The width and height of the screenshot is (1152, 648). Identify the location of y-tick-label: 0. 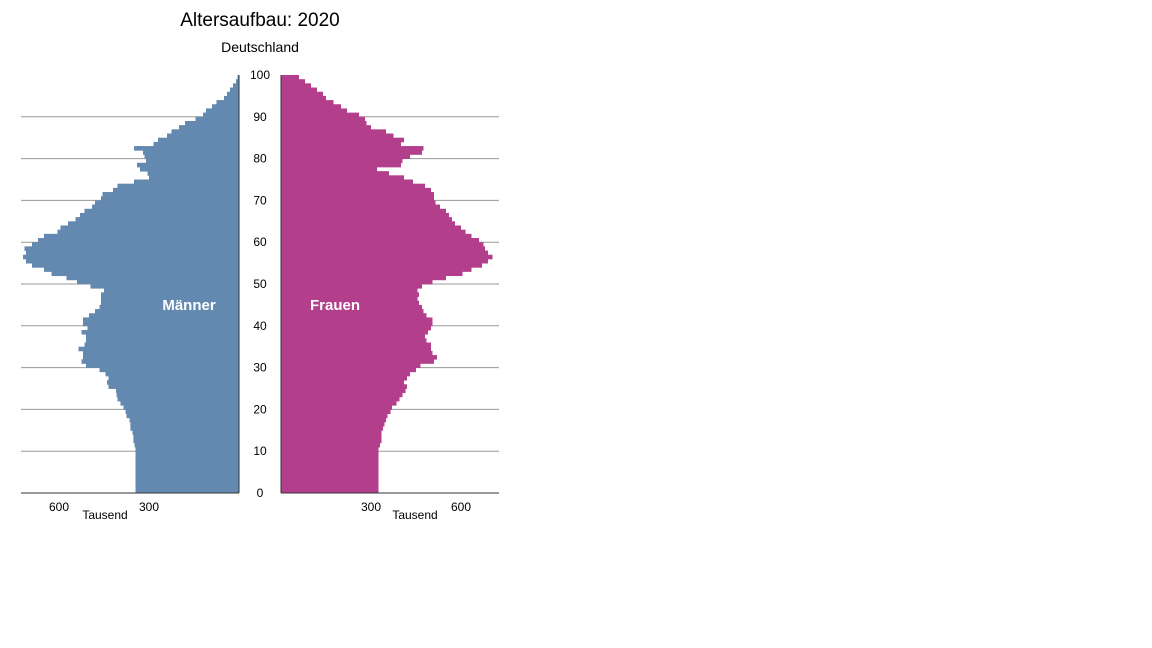
(260, 493).